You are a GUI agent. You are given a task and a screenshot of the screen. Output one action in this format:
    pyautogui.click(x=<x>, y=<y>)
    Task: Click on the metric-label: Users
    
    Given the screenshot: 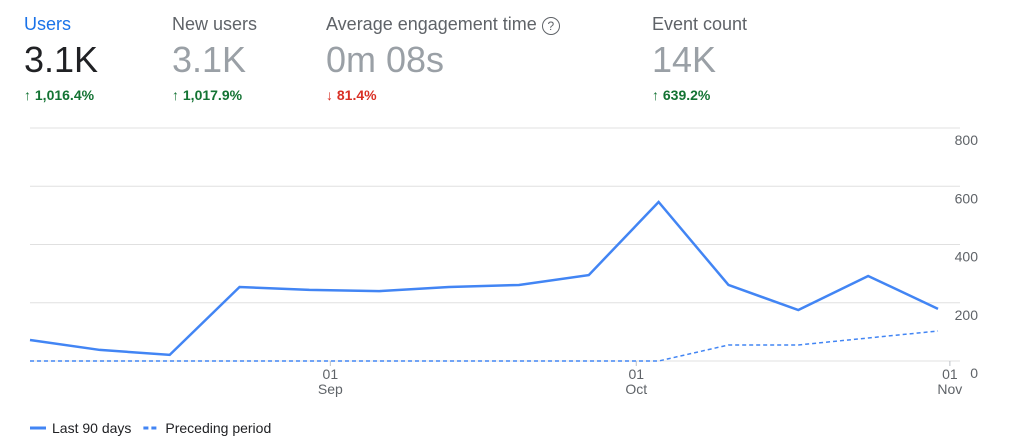 What is the action you would take?
    pyautogui.click(x=48, y=24)
    